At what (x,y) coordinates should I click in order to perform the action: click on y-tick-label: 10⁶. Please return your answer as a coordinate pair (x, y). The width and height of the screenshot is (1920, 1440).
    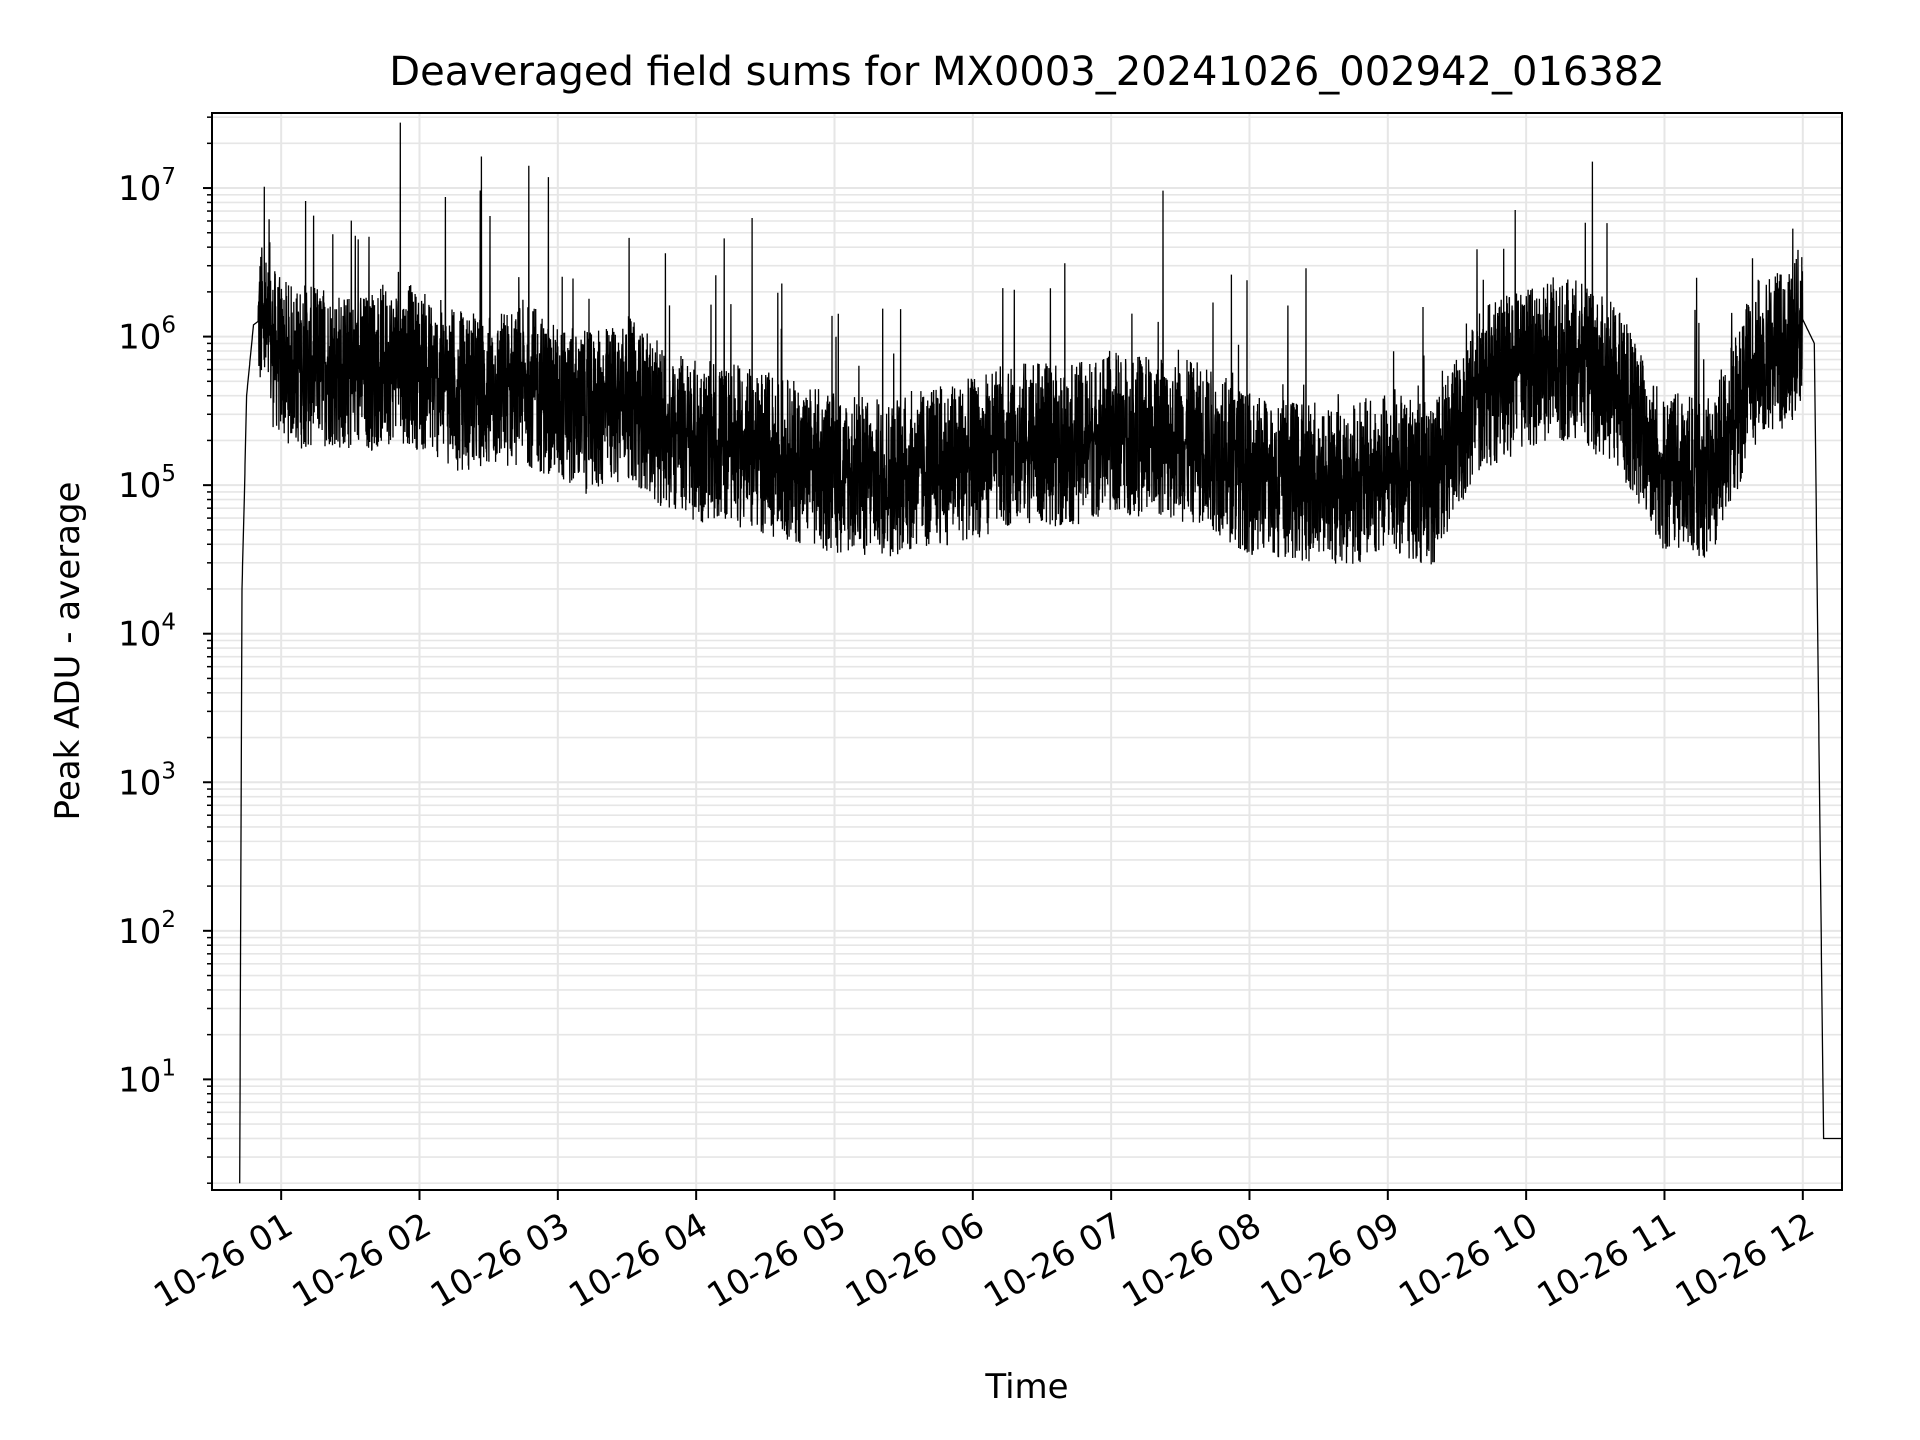
    Looking at the image, I should click on (147, 335).